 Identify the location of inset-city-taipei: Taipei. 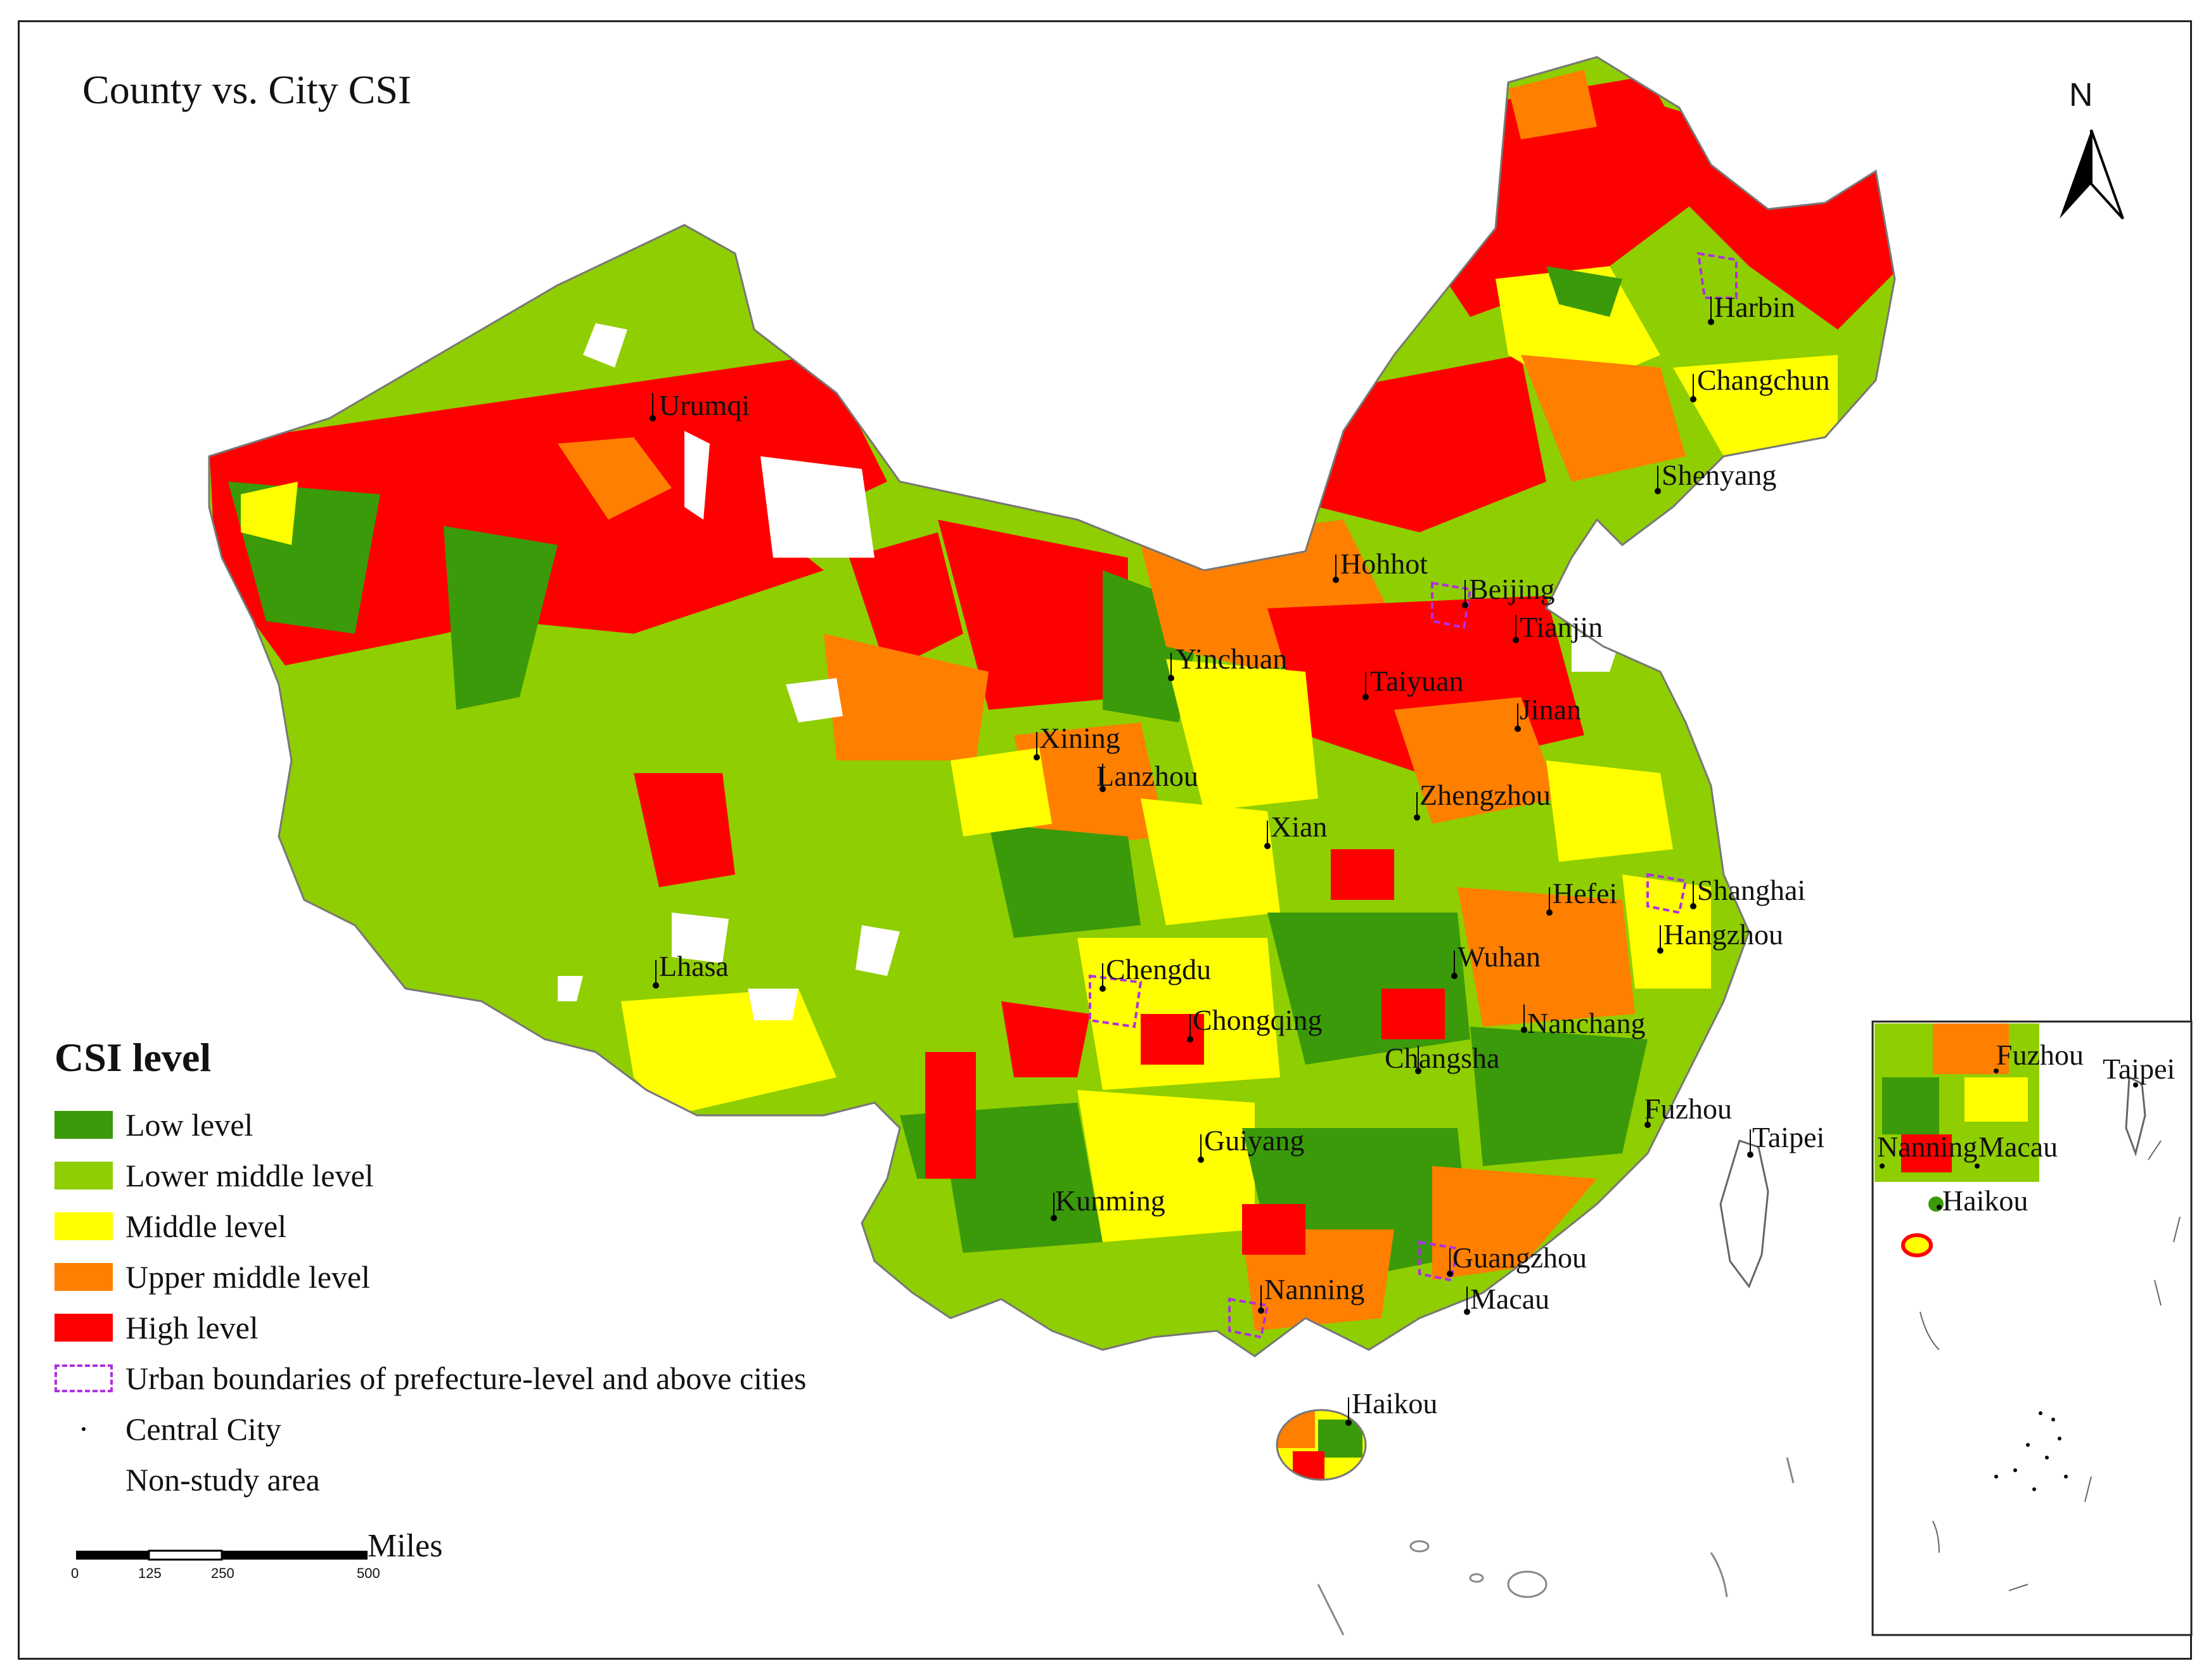
(2139, 1070).